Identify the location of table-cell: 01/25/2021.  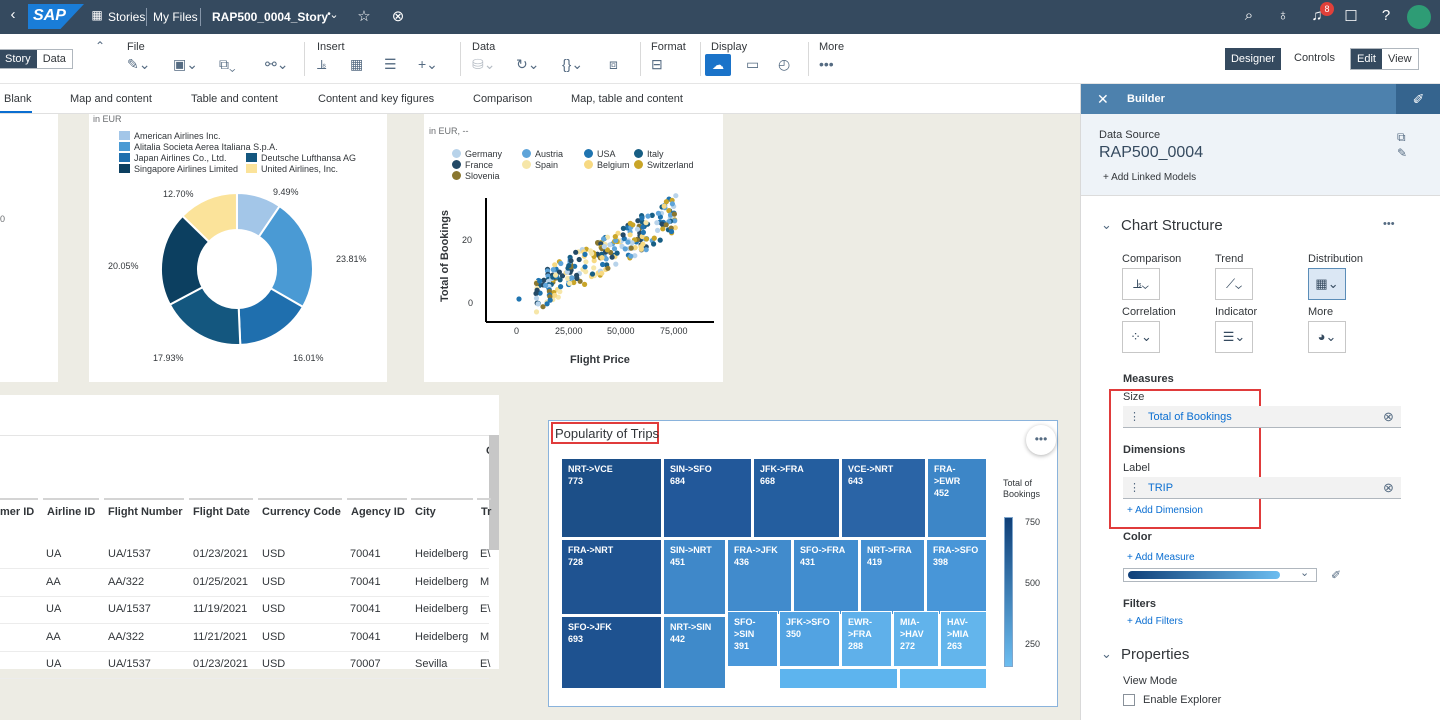
(221, 581).